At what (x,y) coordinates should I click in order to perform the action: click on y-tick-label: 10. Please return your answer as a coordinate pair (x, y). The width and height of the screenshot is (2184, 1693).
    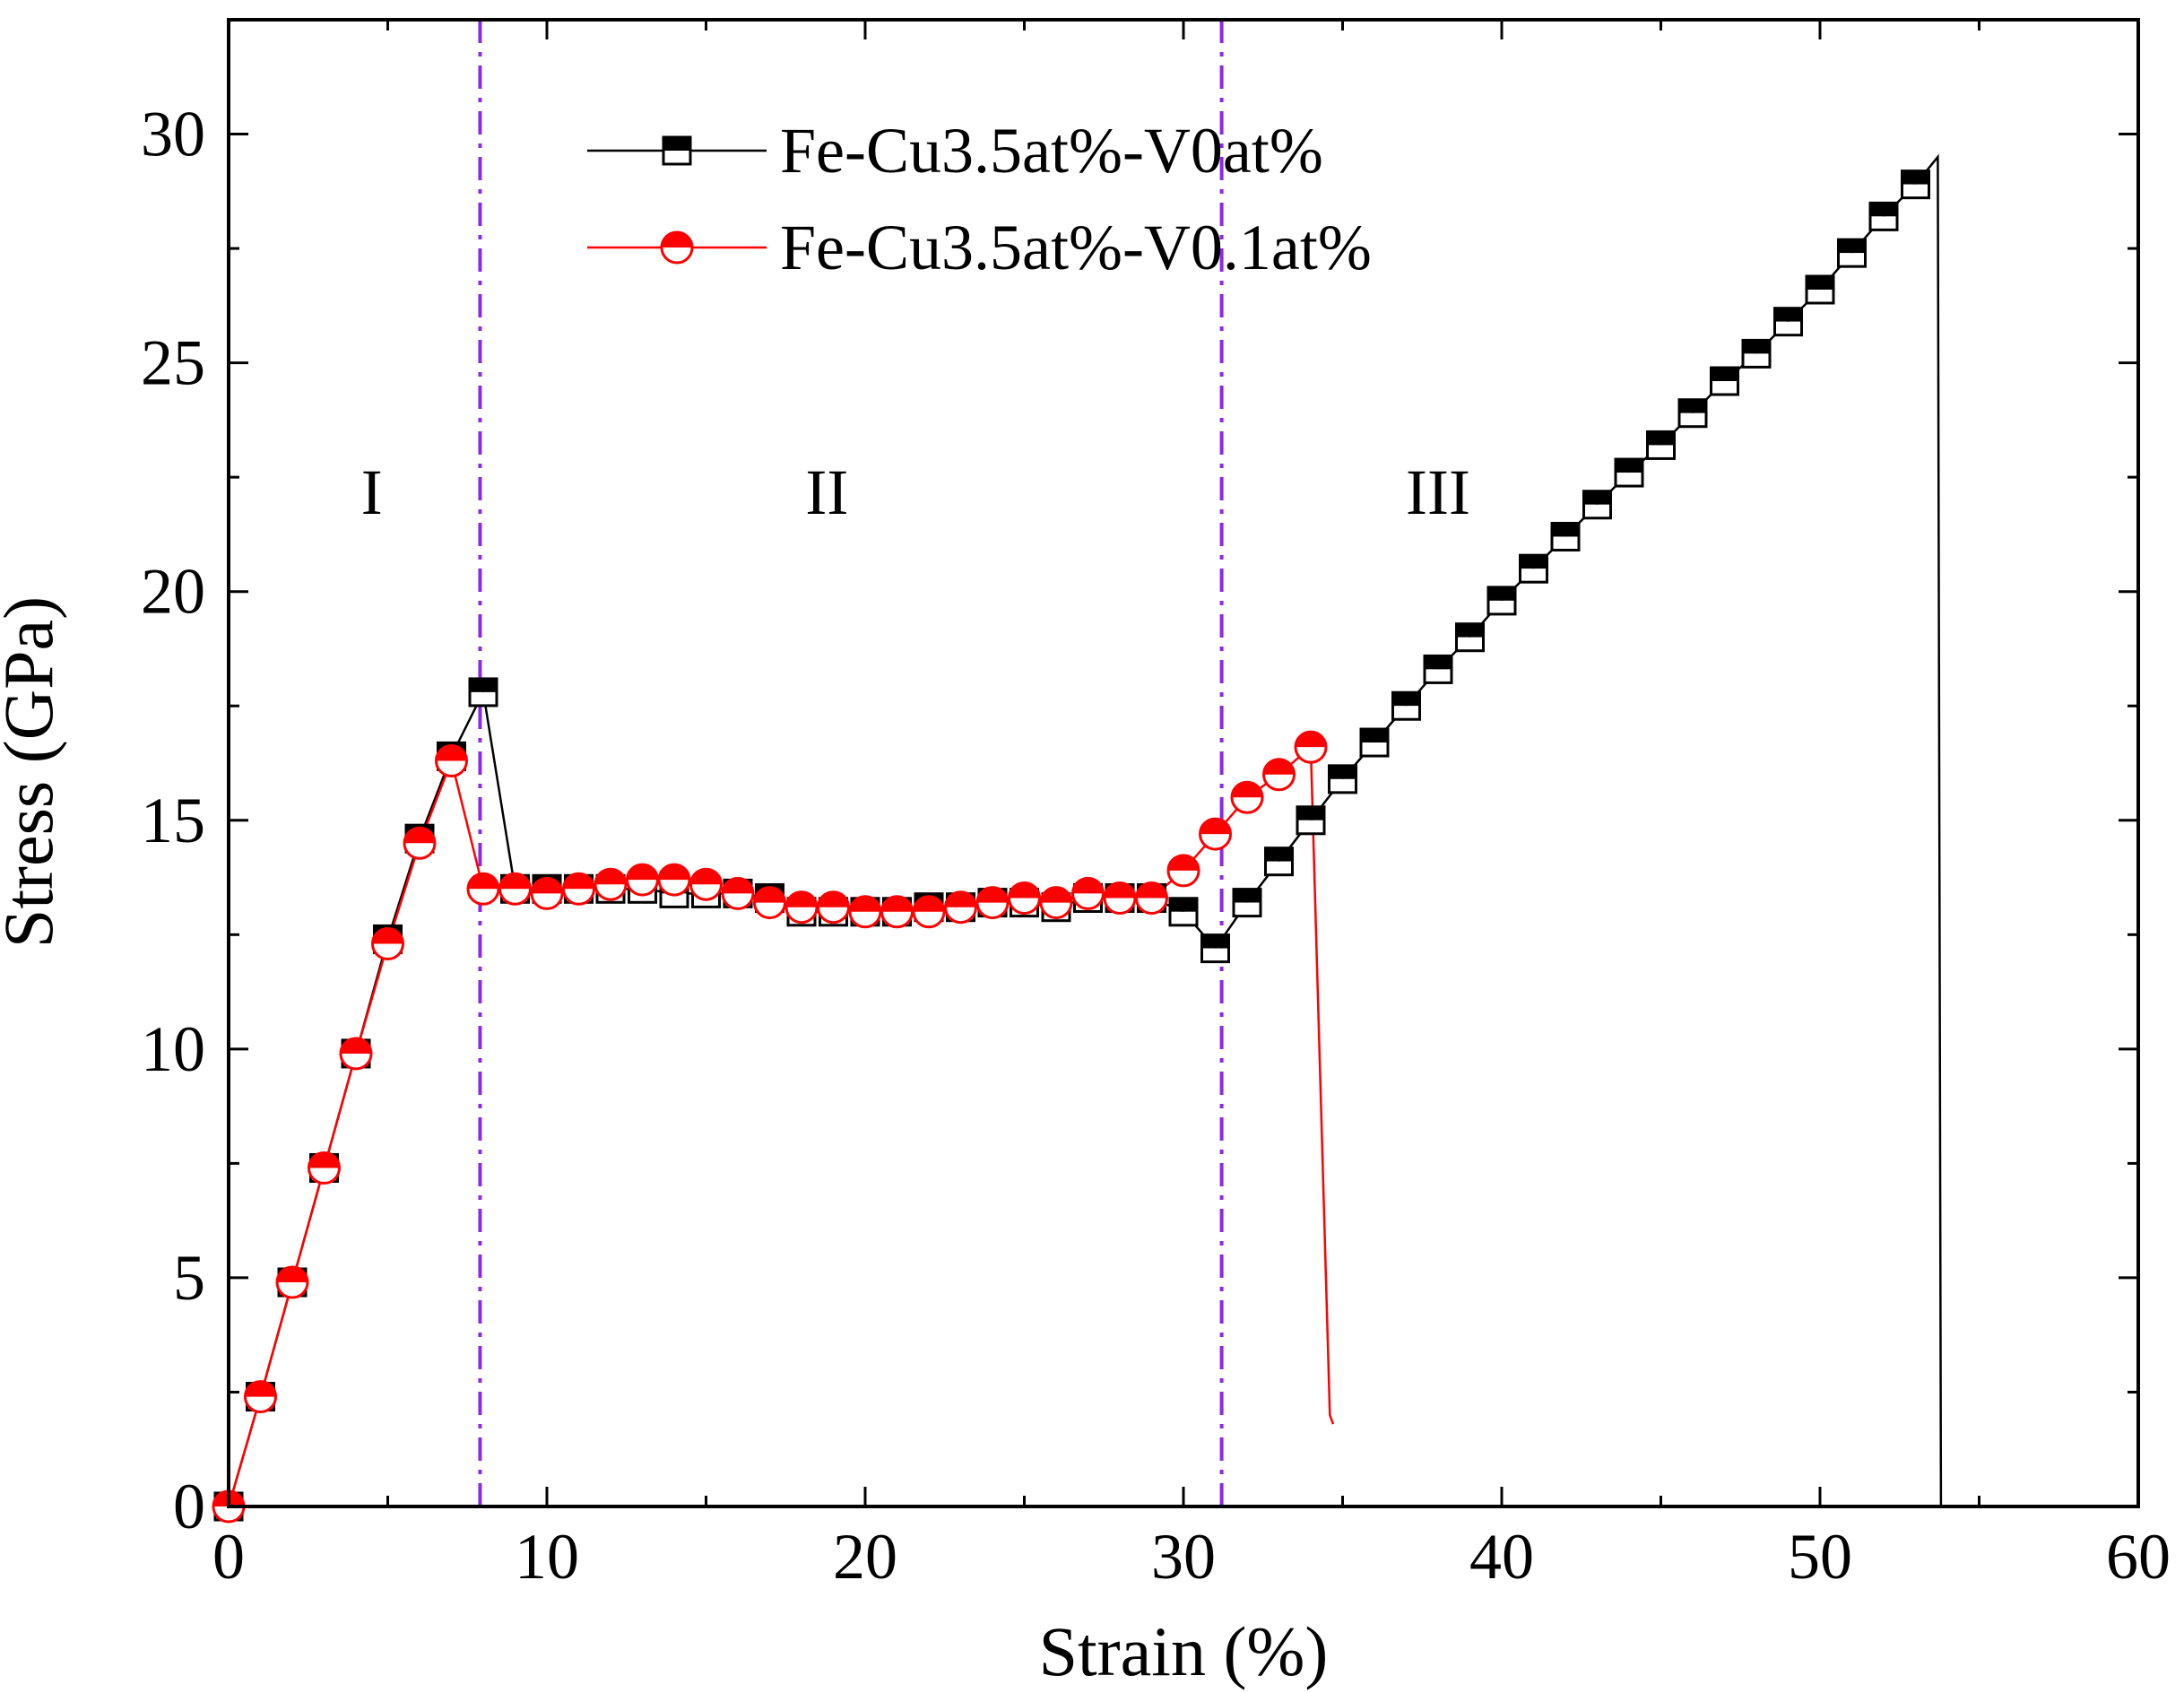
    Looking at the image, I should click on (173, 1049).